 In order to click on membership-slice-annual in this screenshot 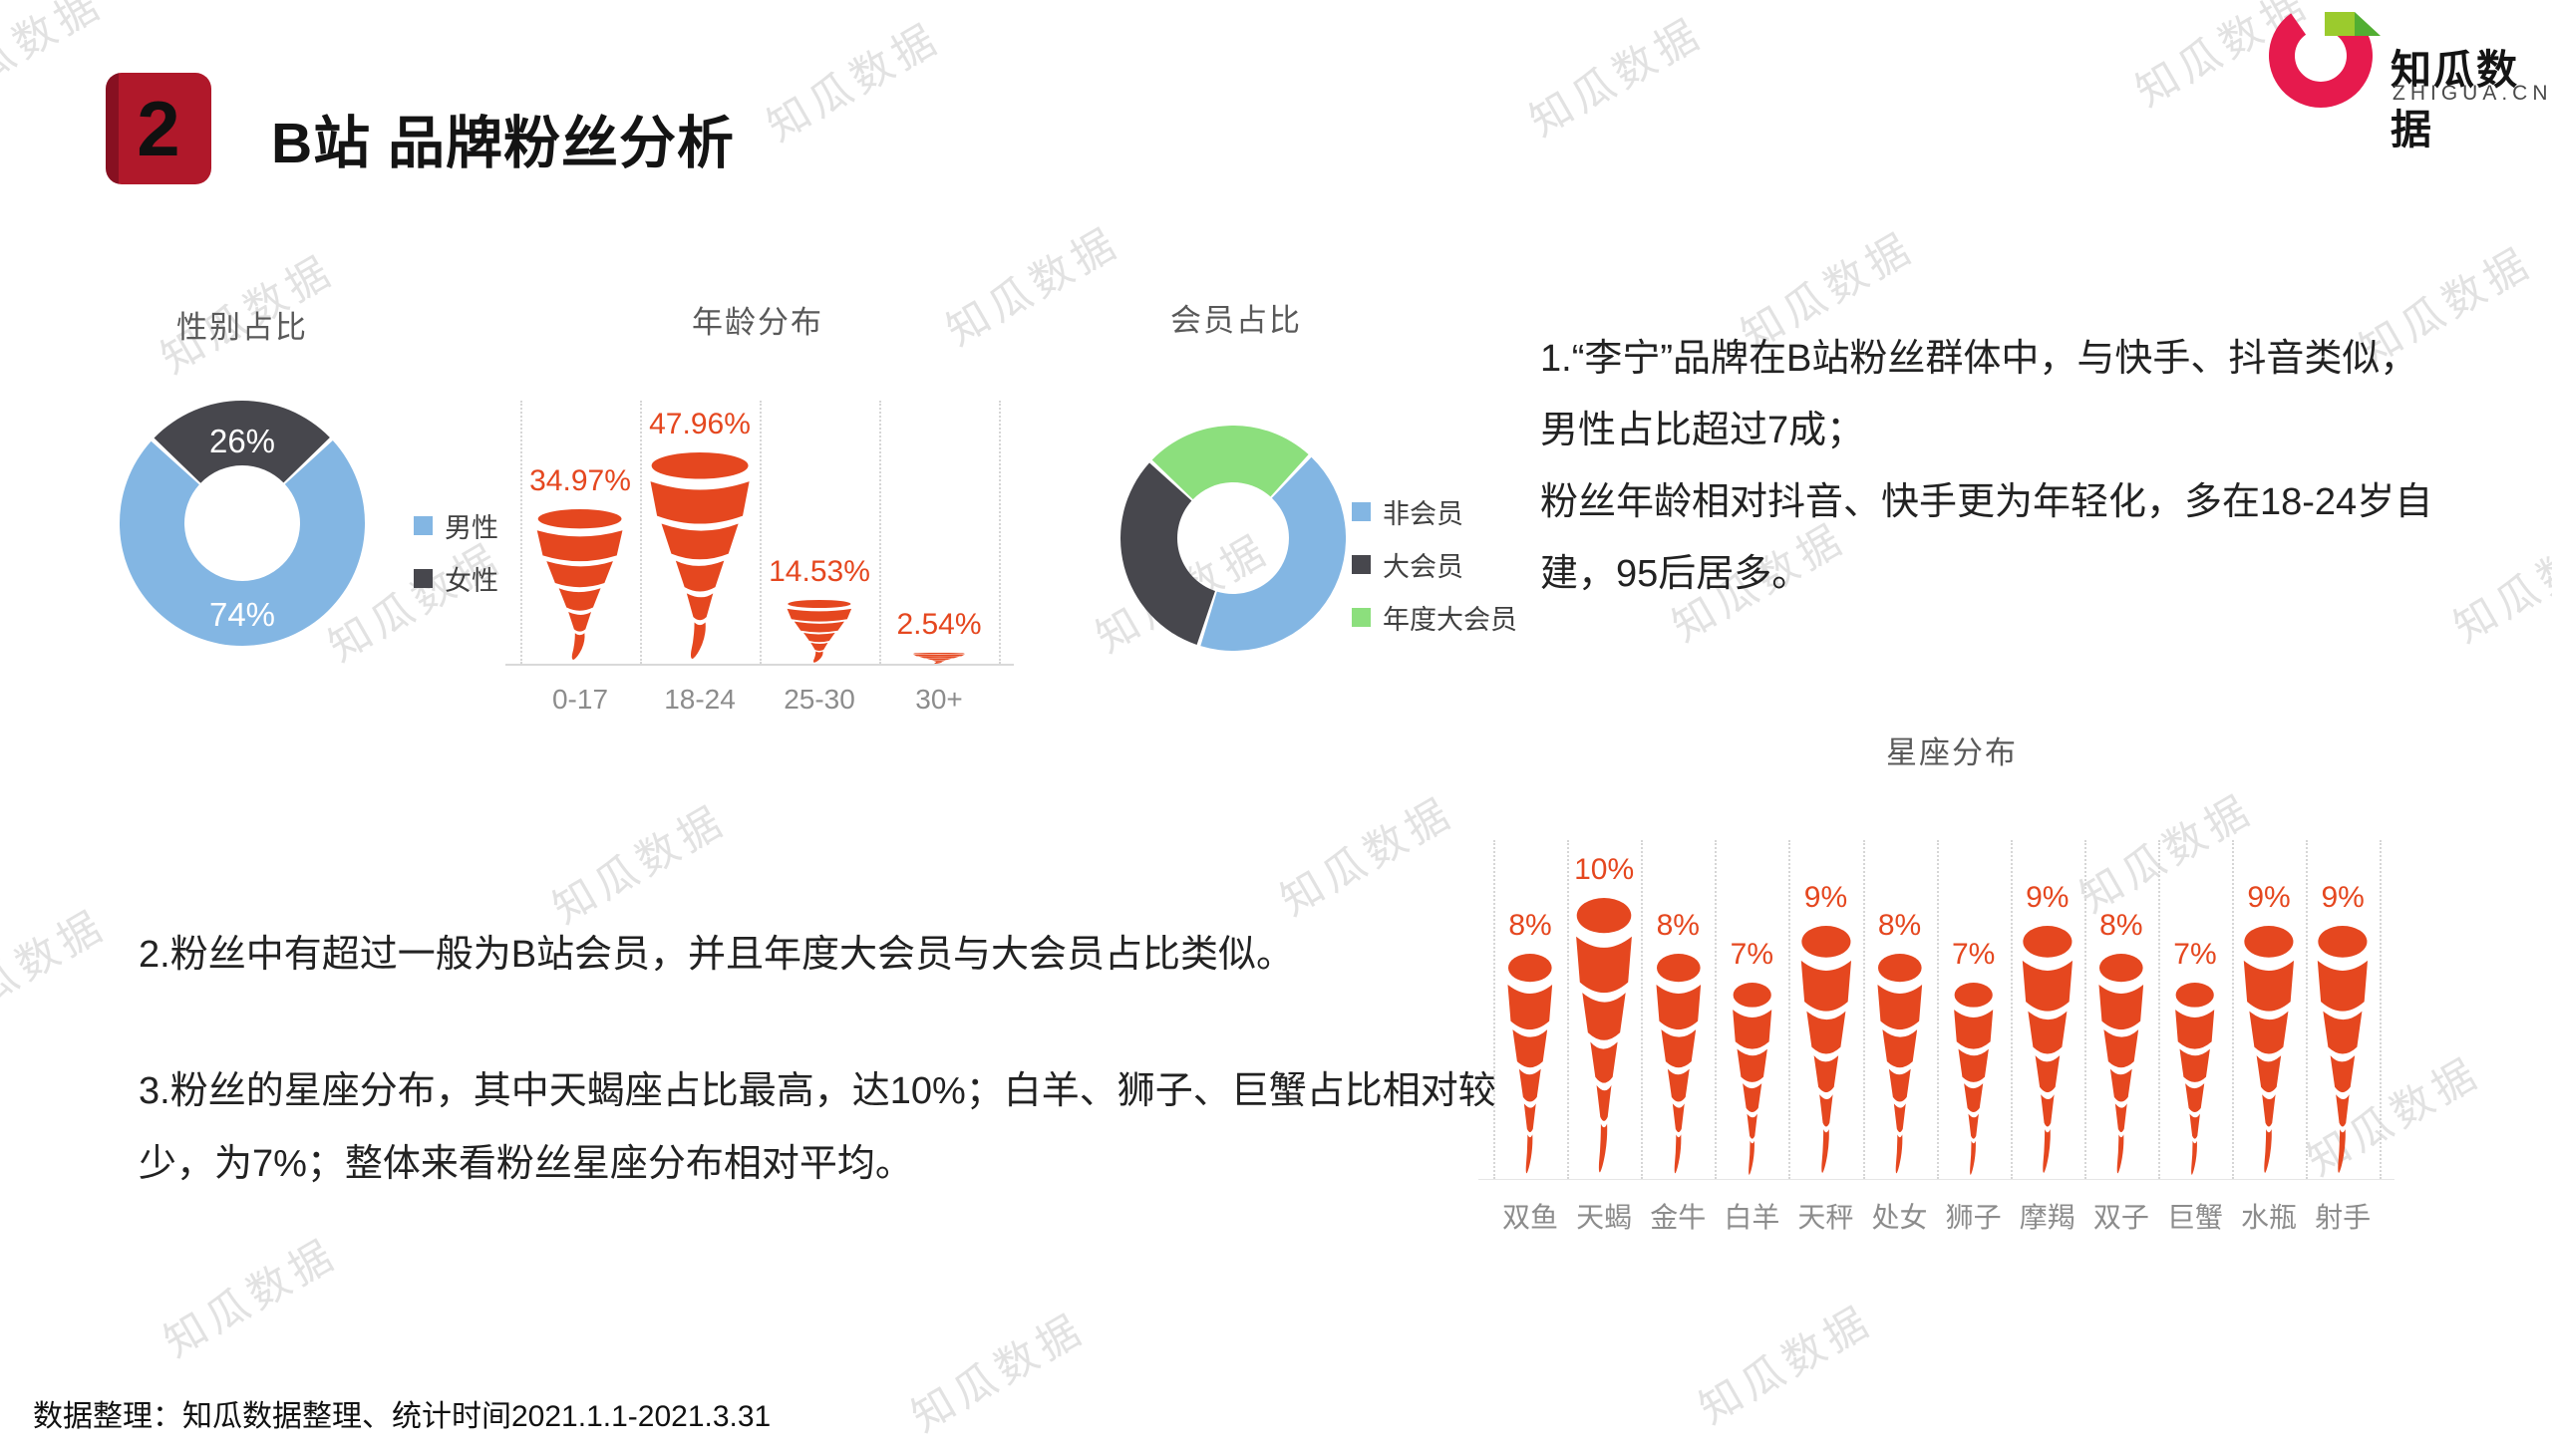, I will do `click(1230, 463)`.